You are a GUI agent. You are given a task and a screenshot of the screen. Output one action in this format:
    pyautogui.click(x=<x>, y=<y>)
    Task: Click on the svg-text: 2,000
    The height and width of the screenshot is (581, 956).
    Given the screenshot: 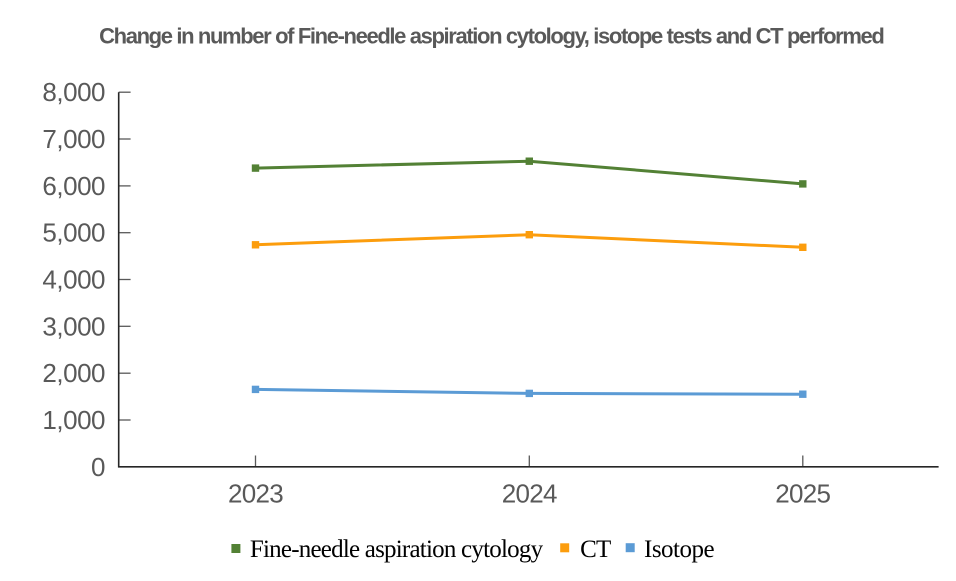 What is the action you would take?
    pyautogui.click(x=73, y=373)
    